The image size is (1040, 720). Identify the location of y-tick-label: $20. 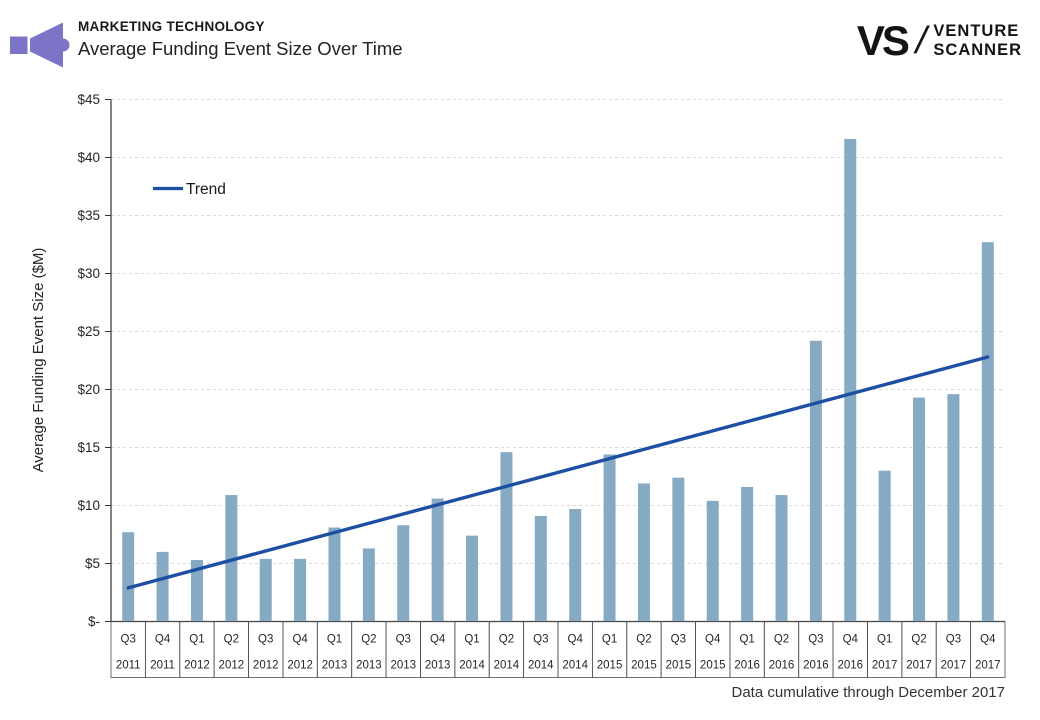
(88, 389).